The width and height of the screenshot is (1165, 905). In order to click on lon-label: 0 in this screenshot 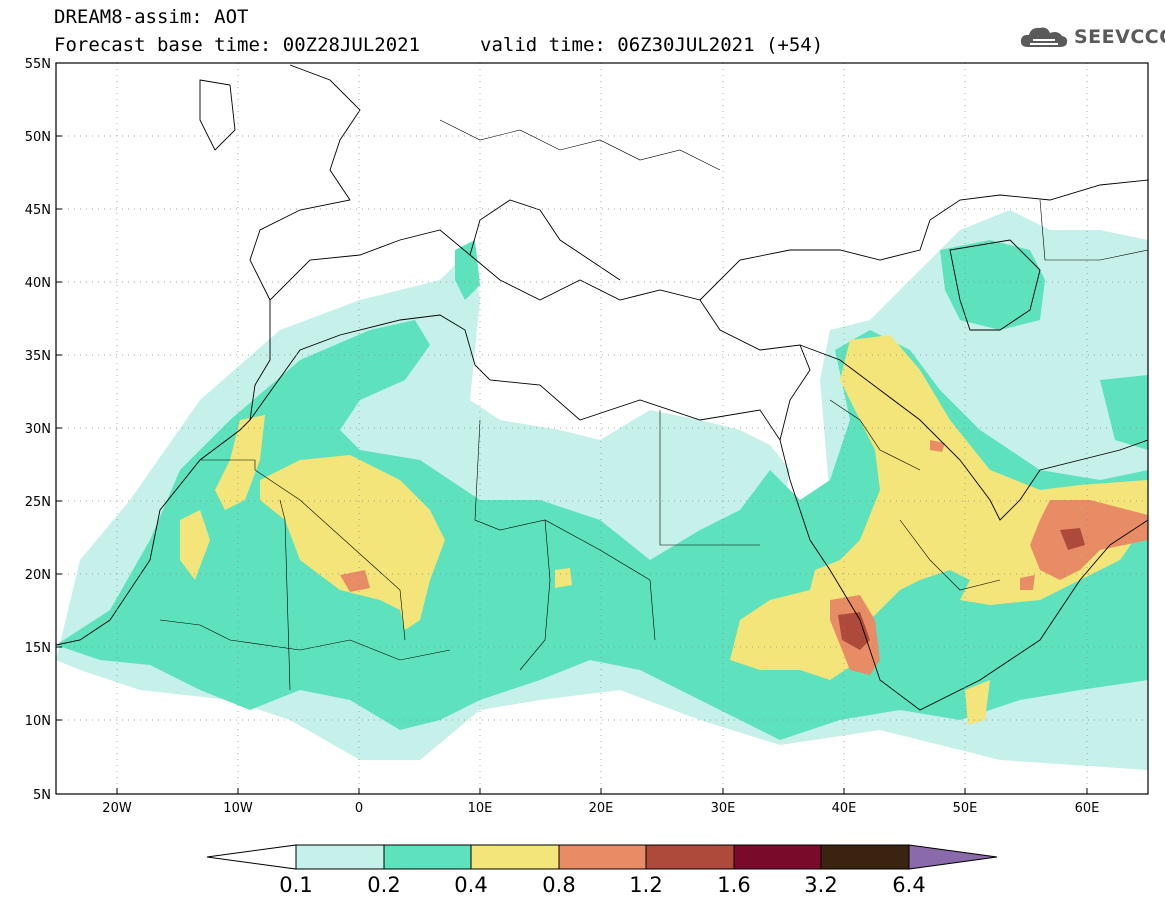, I will do `click(359, 808)`.